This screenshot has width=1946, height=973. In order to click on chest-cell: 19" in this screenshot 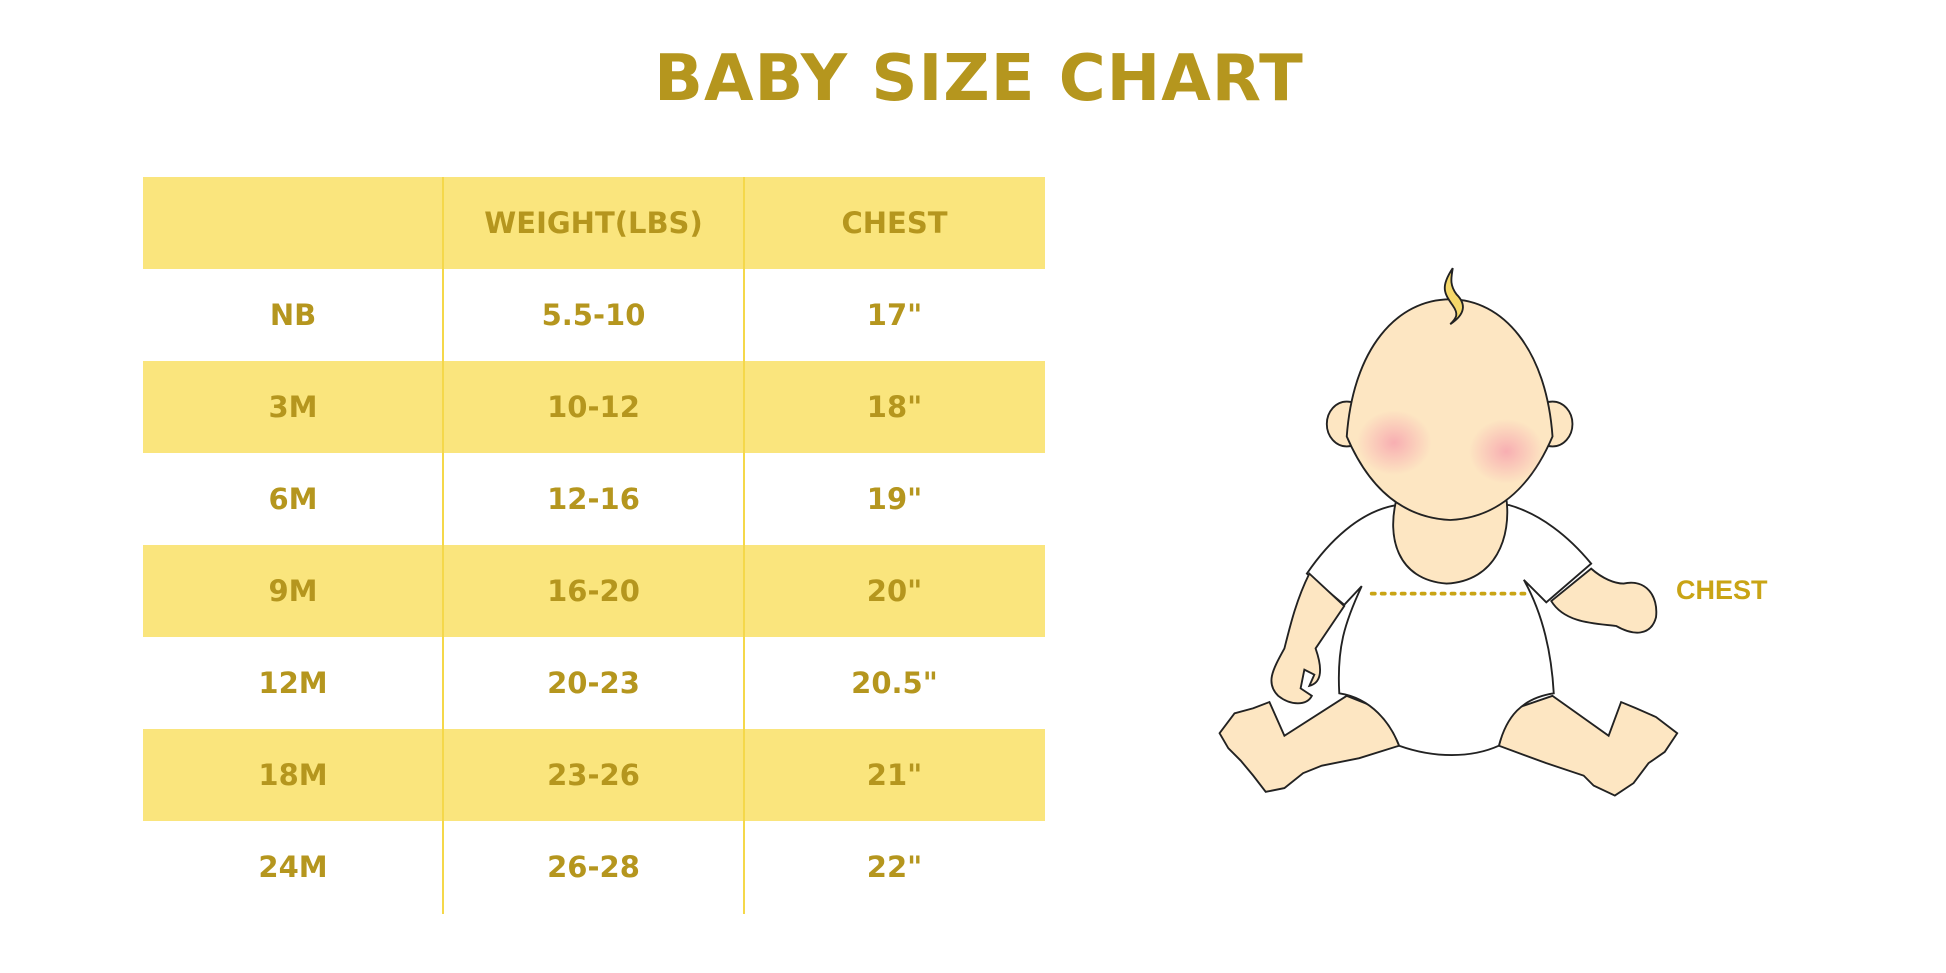, I will do `click(894, 499)`.